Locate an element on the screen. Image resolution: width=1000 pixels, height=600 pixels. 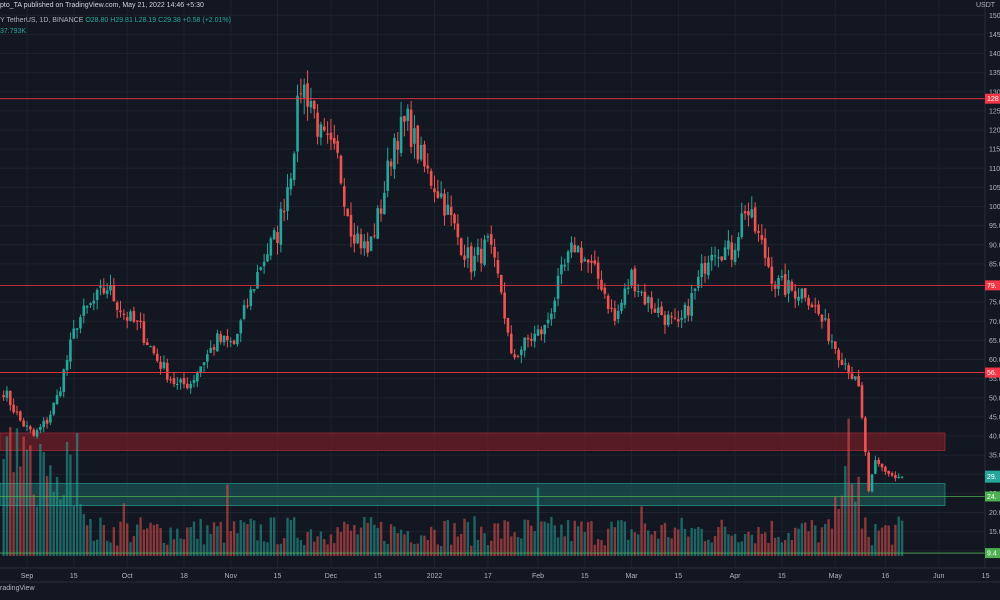
y-tick-label: 65.0 is located at coordinates (994, 341).